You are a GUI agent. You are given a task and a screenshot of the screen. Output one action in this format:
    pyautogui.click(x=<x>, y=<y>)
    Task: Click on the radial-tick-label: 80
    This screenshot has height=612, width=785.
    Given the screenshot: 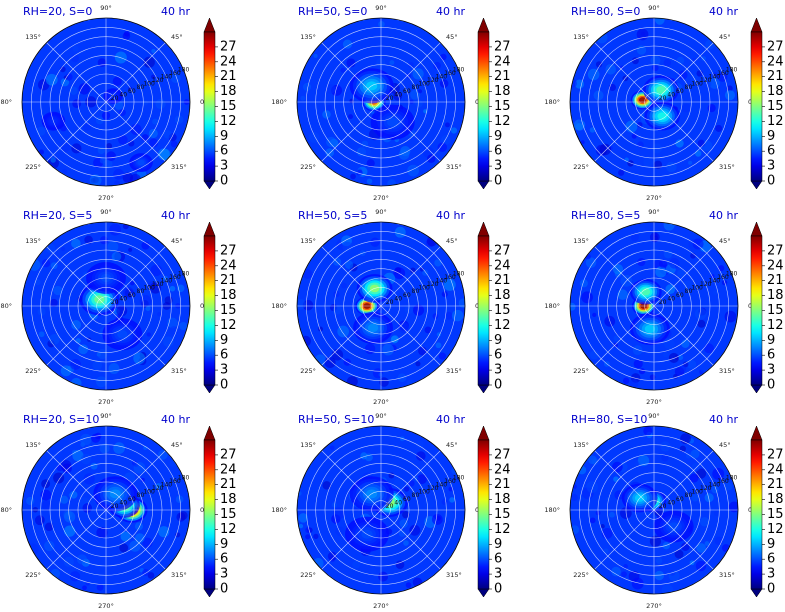 What is the action you would take?
    pyautogui.click(x=141, y=87)
    